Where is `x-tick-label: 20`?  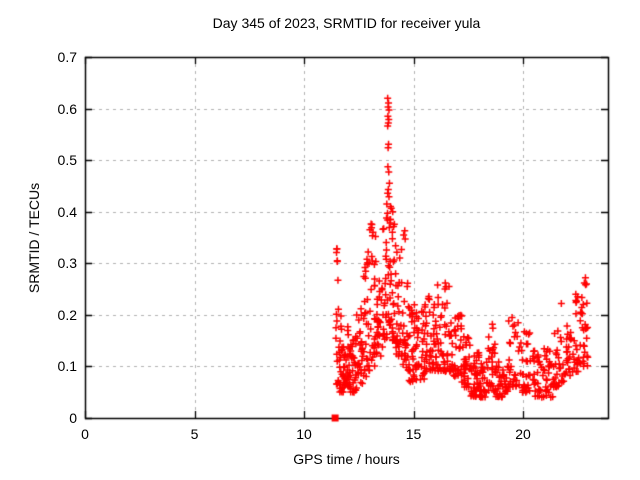
x-tick-label: 20 is located at coordinates (523, 434).